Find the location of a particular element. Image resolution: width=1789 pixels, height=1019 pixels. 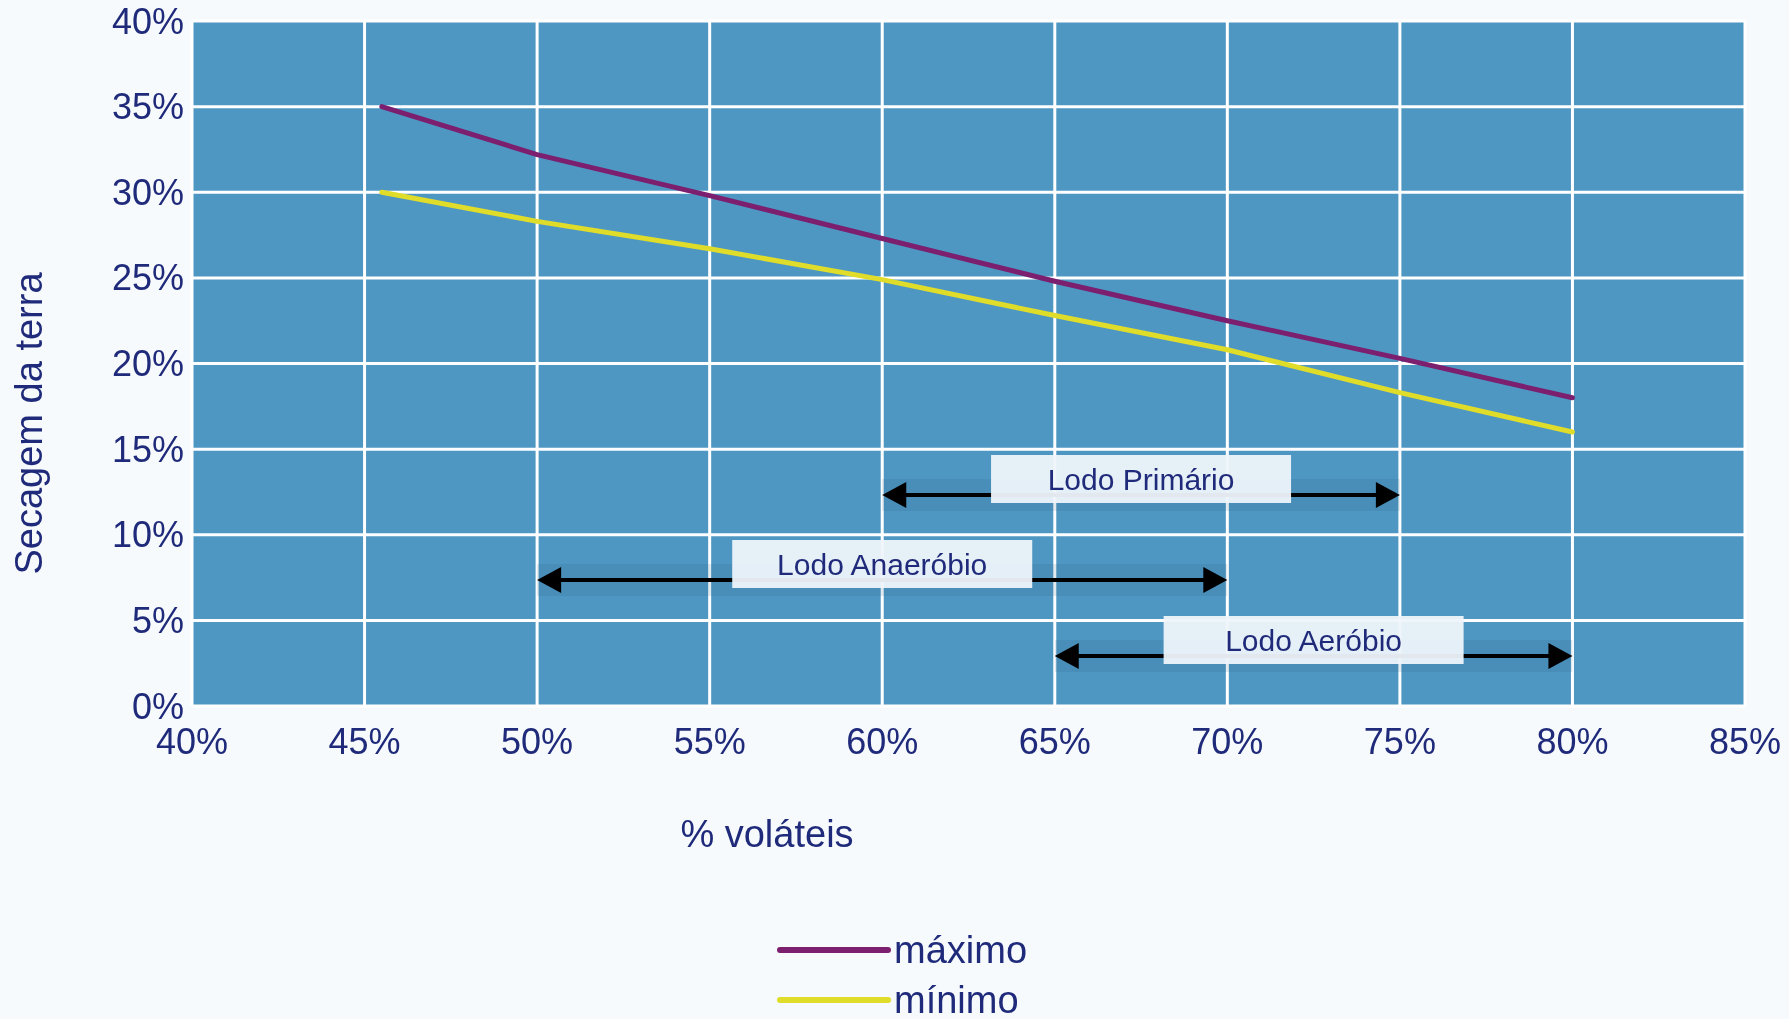

x-tick-label: 65% is located at coordinates (1054, 741).